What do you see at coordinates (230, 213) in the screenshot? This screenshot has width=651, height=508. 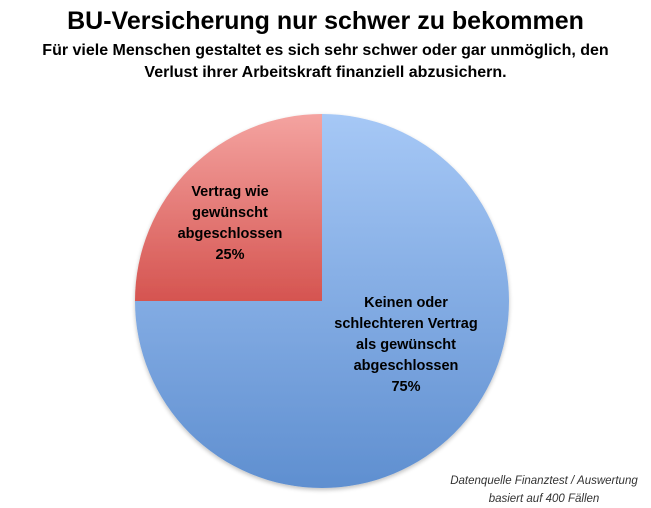 I see `slice-label-line: gewünscht` at bounding box center [230, 213].